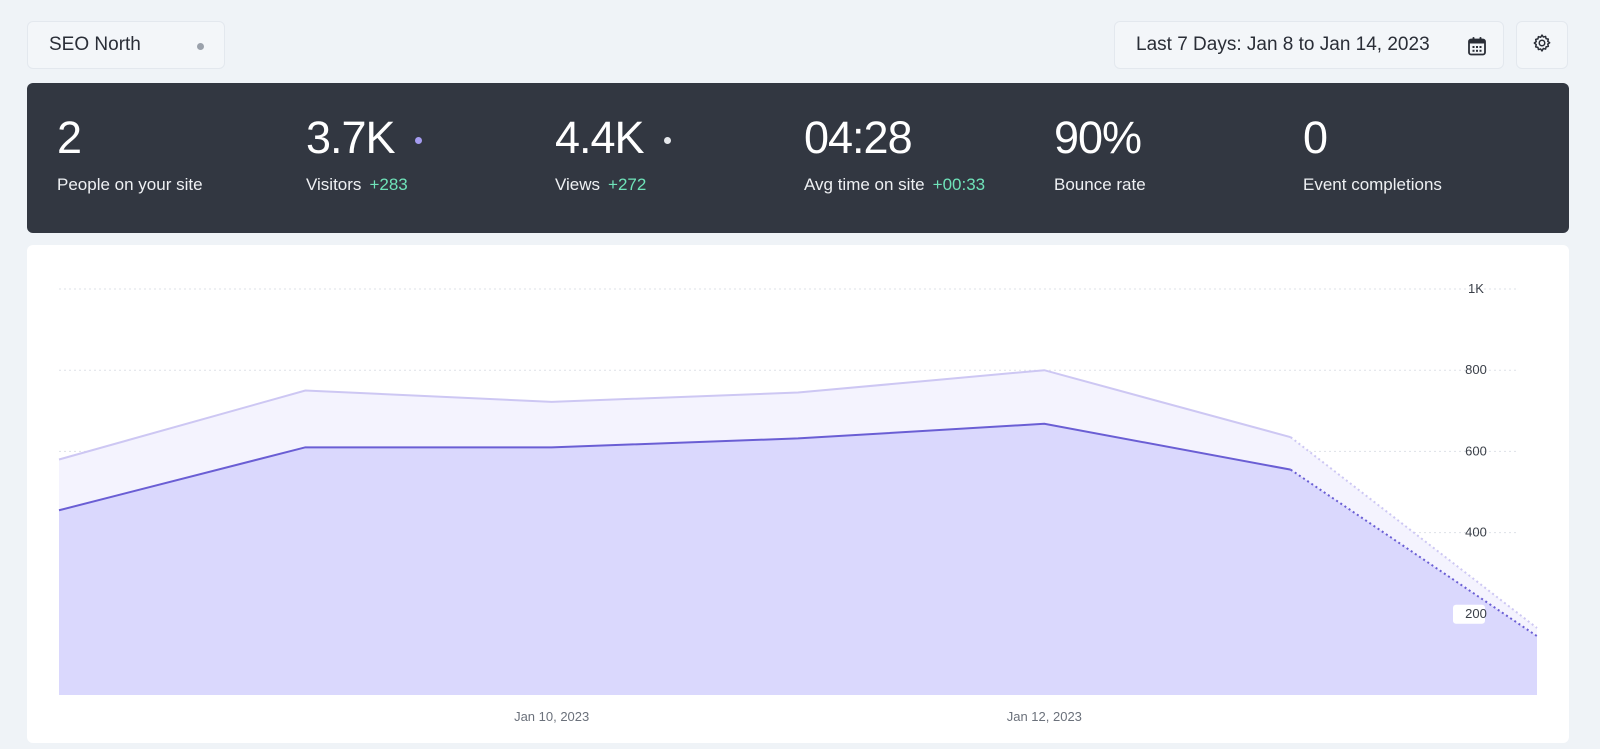 Image resolution: width=1600 pixels, height=749 pixels. I want to click on y-tick-label: 400, so click(1476, 532).